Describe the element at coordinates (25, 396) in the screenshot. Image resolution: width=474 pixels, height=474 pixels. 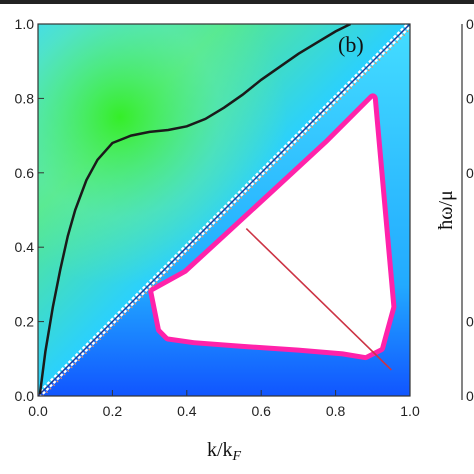
I see `y-tick-label: 0.0` at that location.